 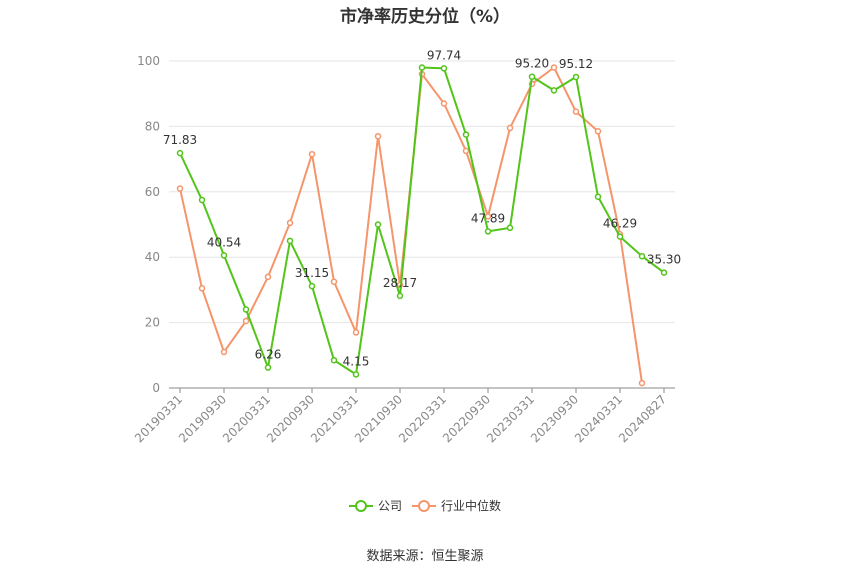 What do you see at coordinates (180, 140) in the screenshot?
I see `data-label: 71.83` at bounding box center [180, 140].